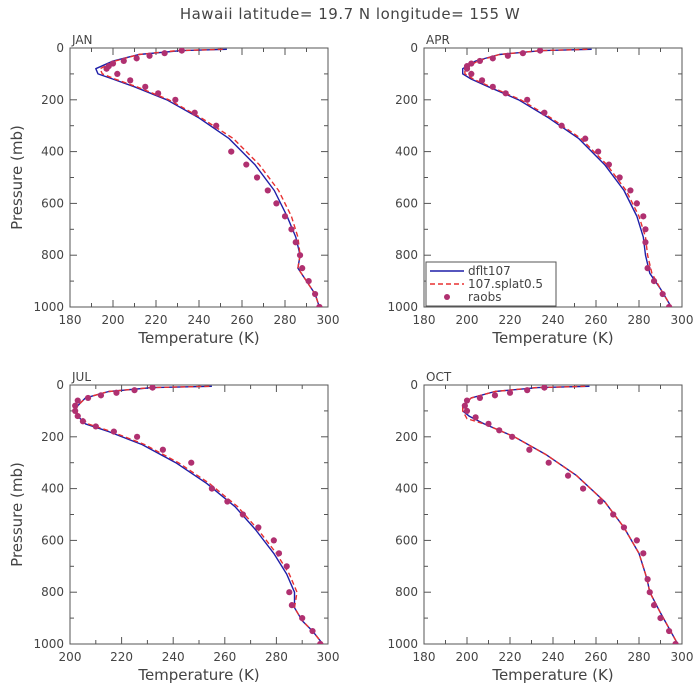 The image size is (700, 700). I want to click on legend-swatch-raobs, so click(447, 297).